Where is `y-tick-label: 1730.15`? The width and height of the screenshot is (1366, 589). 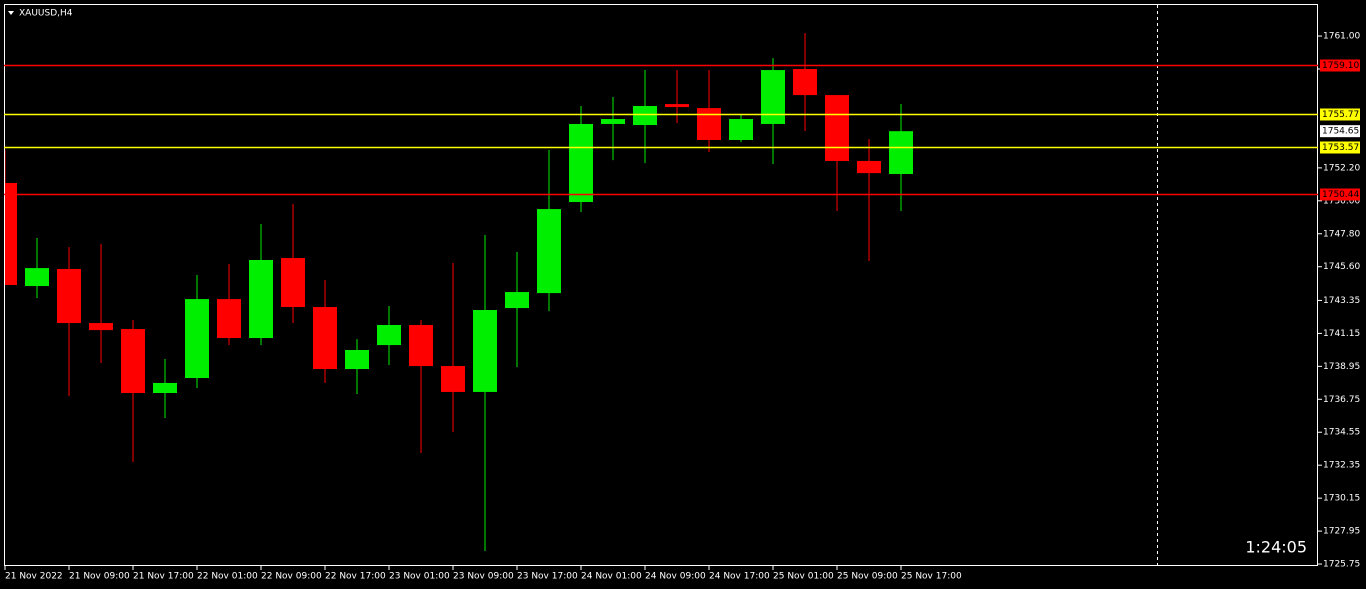 y-tick-label: 1730.15 is located at coordinates (1341, 499).